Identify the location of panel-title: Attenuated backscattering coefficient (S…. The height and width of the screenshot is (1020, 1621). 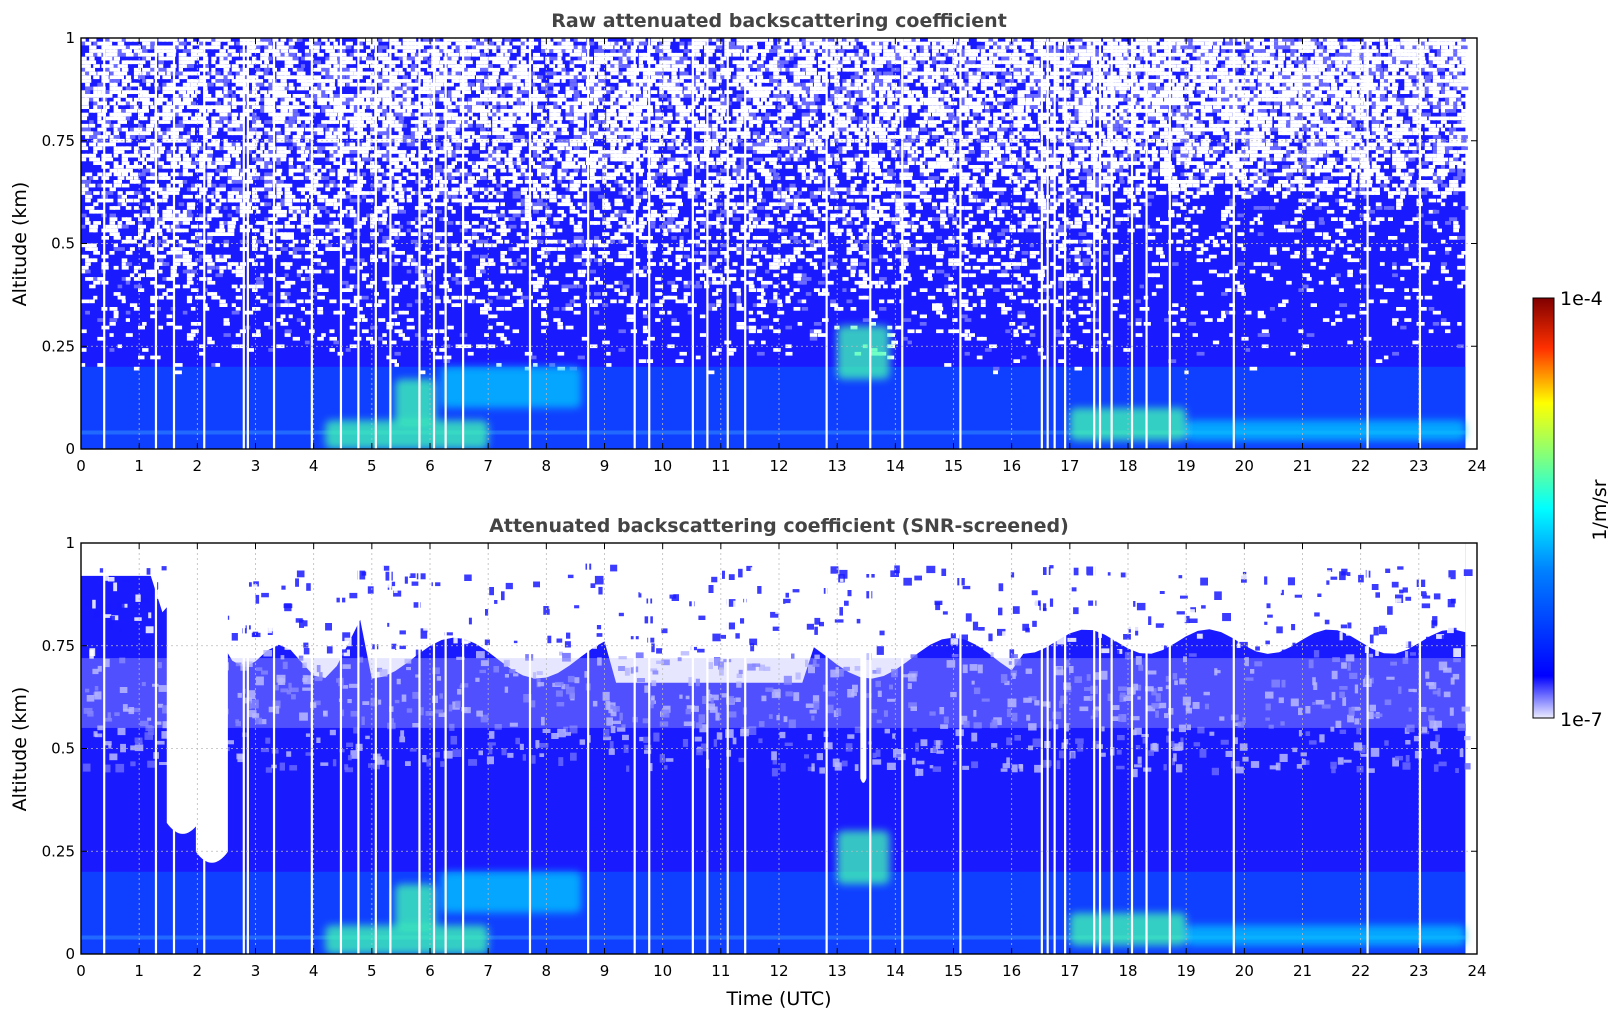
(779, 526).